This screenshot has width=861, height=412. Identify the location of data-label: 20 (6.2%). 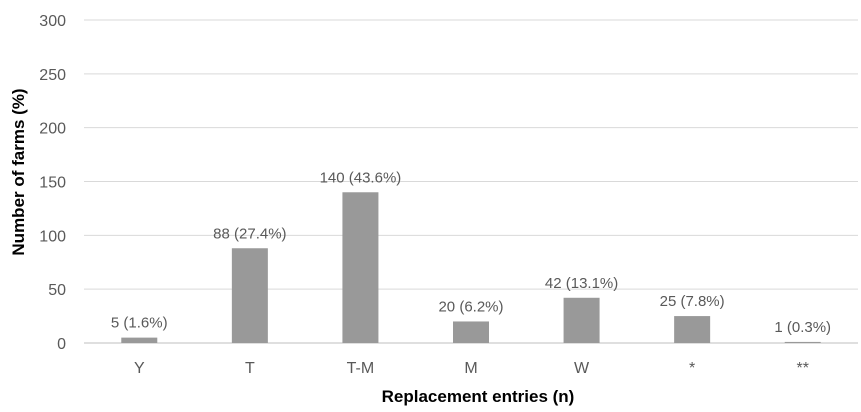
(470, 306).